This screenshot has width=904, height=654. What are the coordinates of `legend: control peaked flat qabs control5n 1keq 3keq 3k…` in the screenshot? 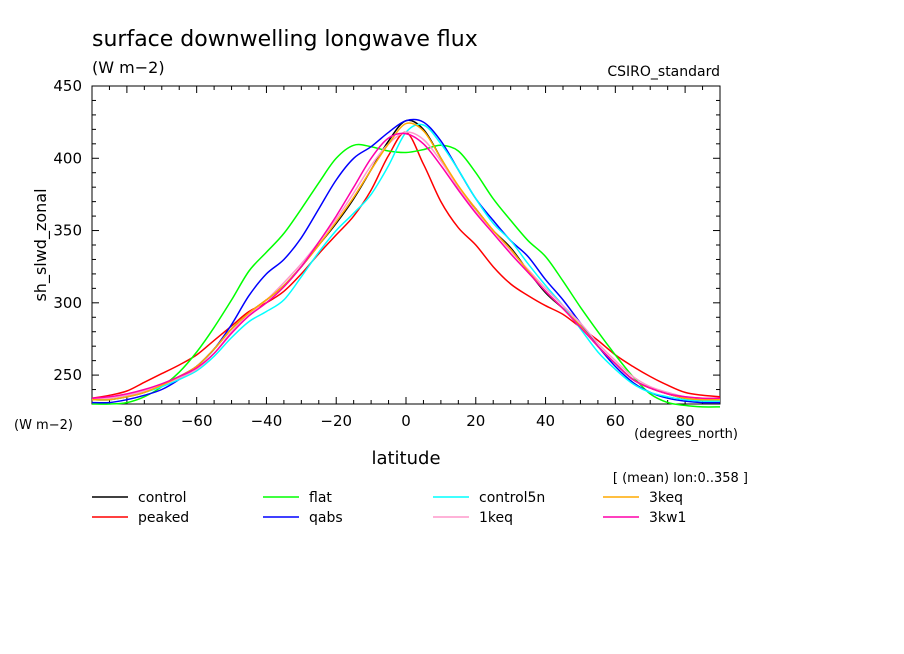 It's located at (389, 508).